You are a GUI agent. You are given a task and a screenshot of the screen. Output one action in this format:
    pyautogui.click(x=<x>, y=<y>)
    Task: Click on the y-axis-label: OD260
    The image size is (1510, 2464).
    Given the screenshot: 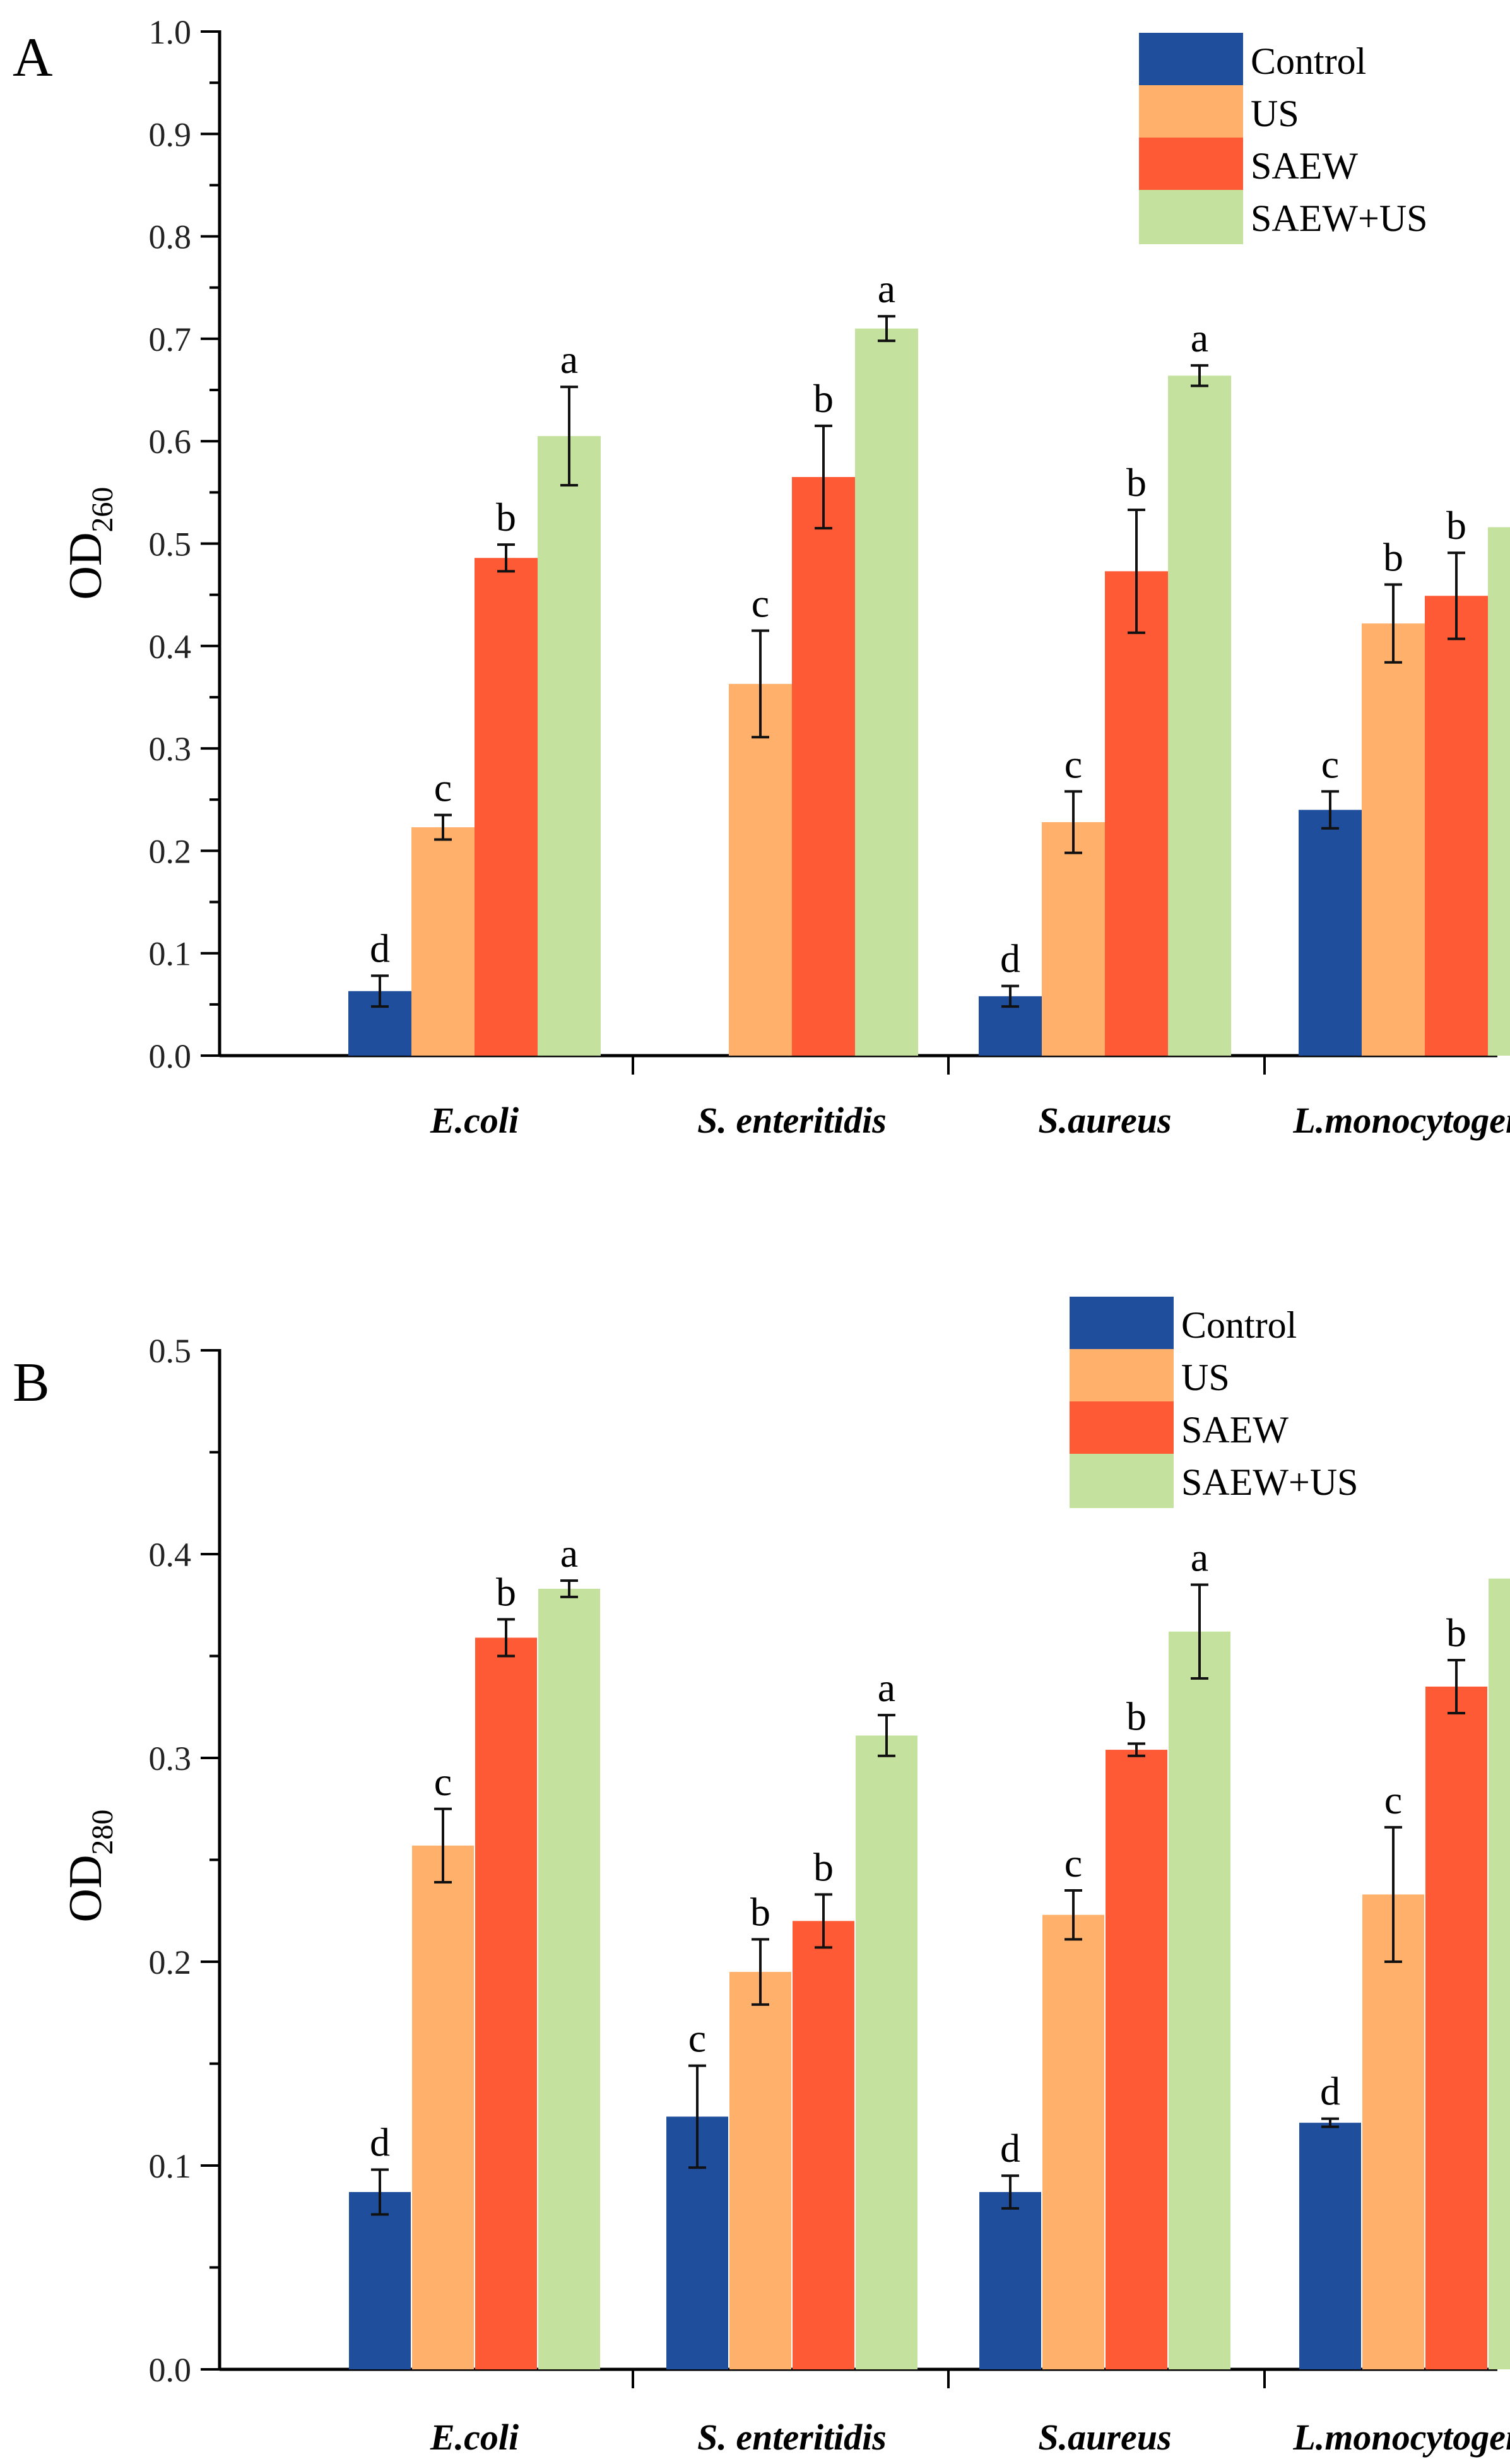 What is the action you would take?
    pyautogui.click(x=89, y=543)
    